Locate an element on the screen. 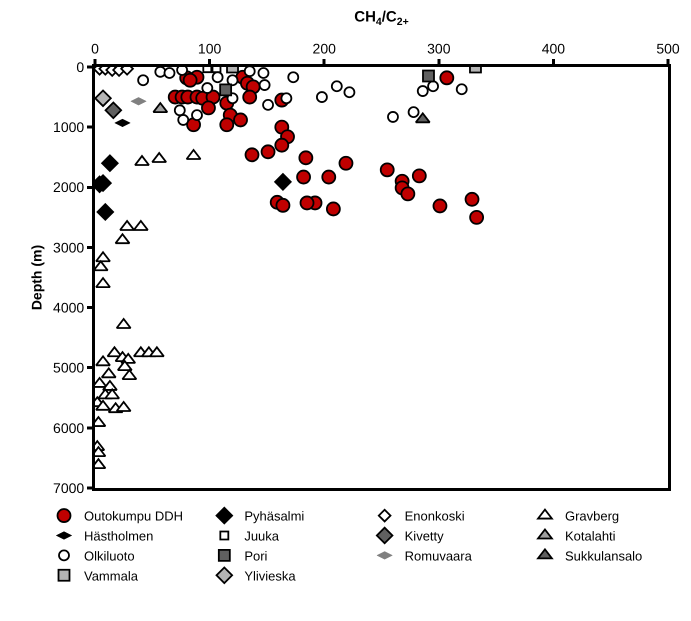 The image size is (691, 621). y-tick-label: 1000 is located at coordinates (68, 127).